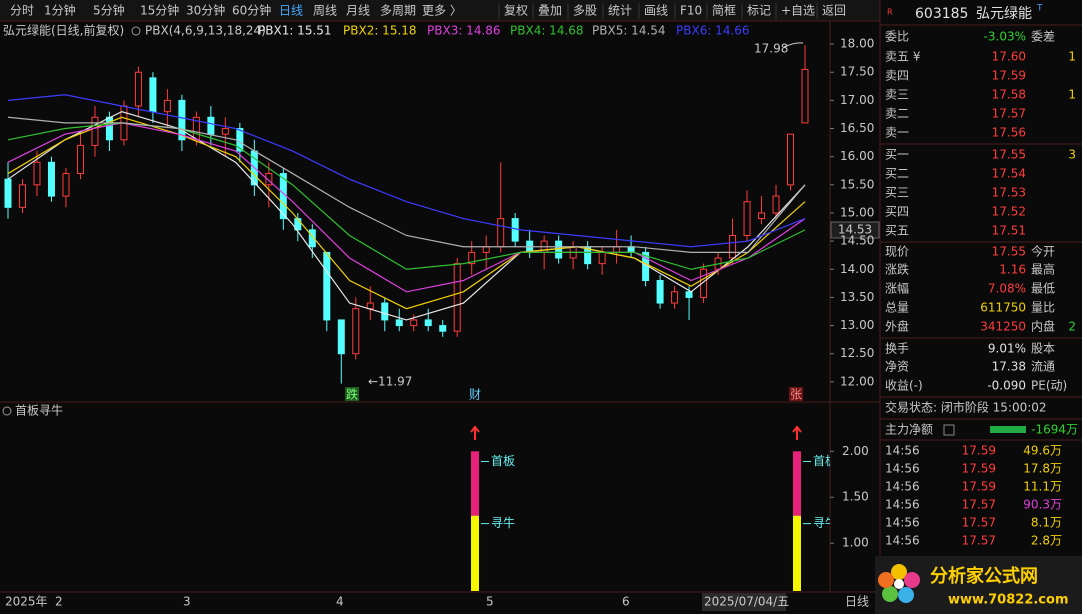 The height and width of the screenshot is (614, 1082). Describe the element at coordinates (464, 31) in the screenshot. I see `legend-entry: PBX3: 14.86` at that location.